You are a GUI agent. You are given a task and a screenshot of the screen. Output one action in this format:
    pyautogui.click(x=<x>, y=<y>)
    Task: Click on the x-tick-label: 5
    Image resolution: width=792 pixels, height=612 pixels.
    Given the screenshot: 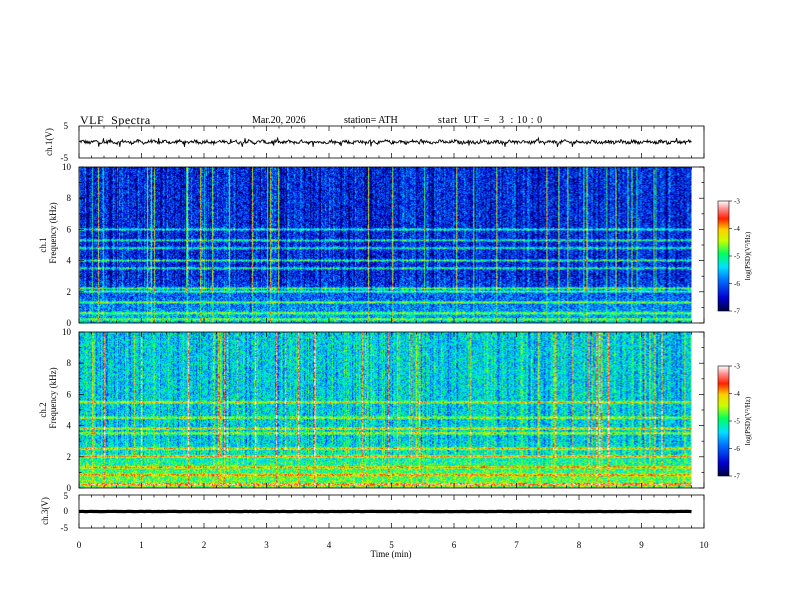 What is the action you would take?
    pyautogui.click(x=391, y=545)
    